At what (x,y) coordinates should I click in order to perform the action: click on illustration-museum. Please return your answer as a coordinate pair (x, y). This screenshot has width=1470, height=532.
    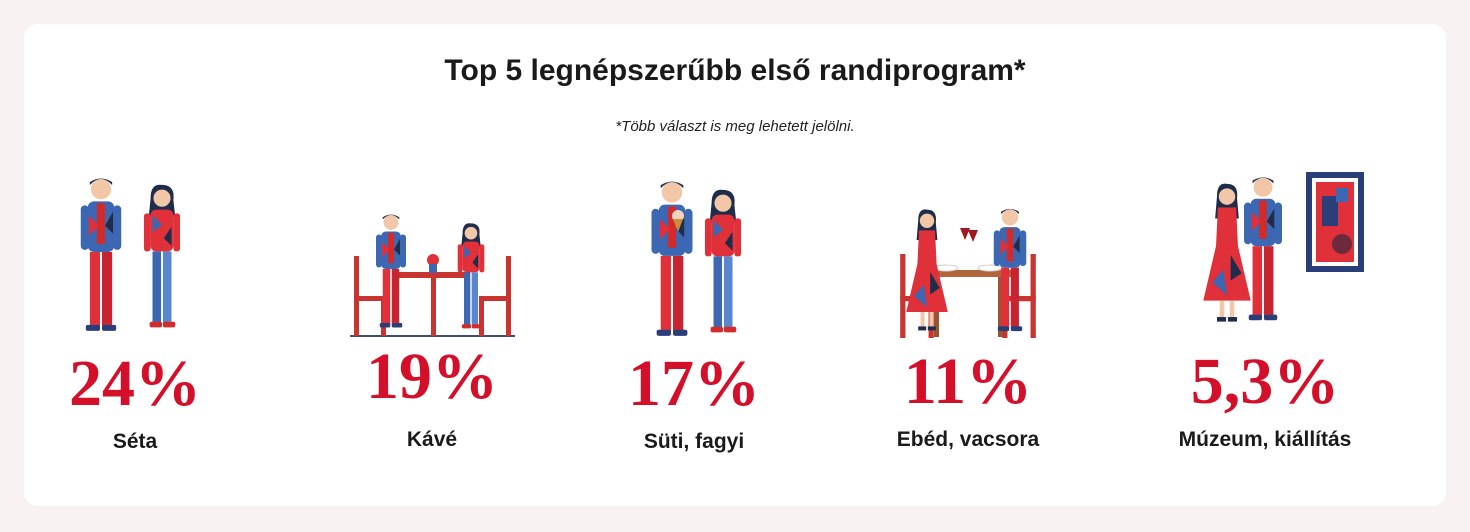
    Looking at the image, I should click on (1283, 247).